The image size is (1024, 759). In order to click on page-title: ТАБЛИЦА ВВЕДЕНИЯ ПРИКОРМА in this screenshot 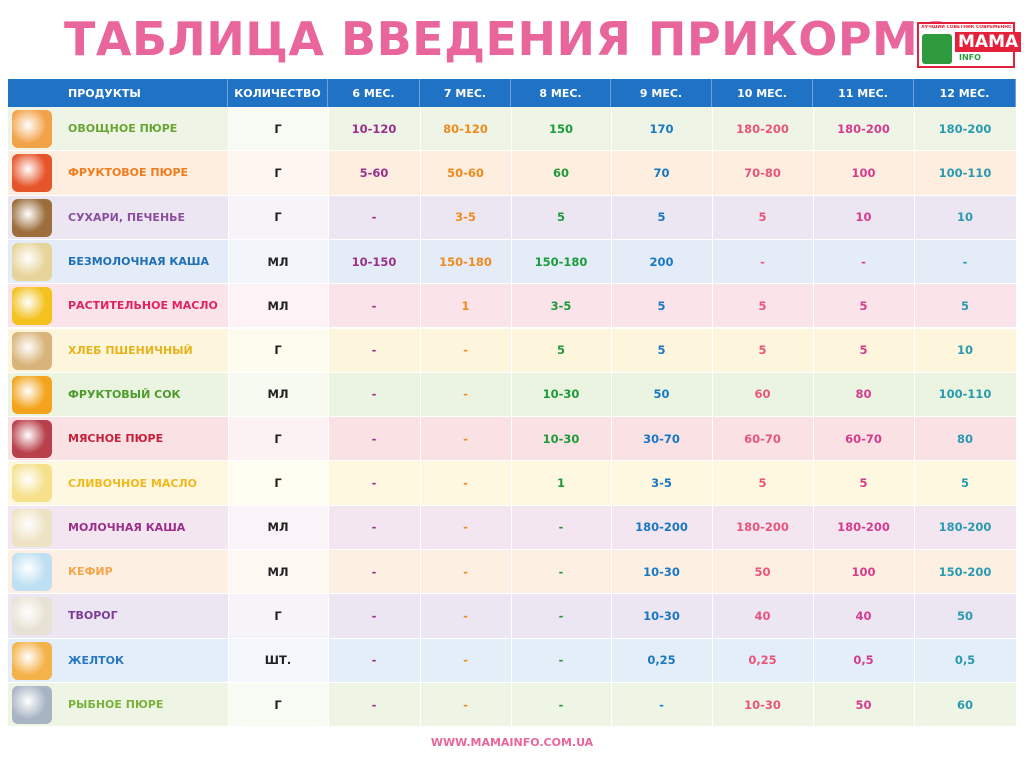, I will do `click(509, 39)`.